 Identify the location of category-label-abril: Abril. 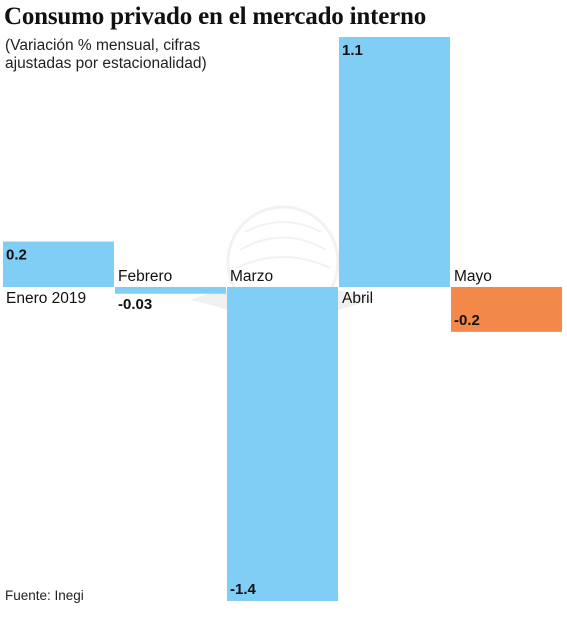
(357, 298).